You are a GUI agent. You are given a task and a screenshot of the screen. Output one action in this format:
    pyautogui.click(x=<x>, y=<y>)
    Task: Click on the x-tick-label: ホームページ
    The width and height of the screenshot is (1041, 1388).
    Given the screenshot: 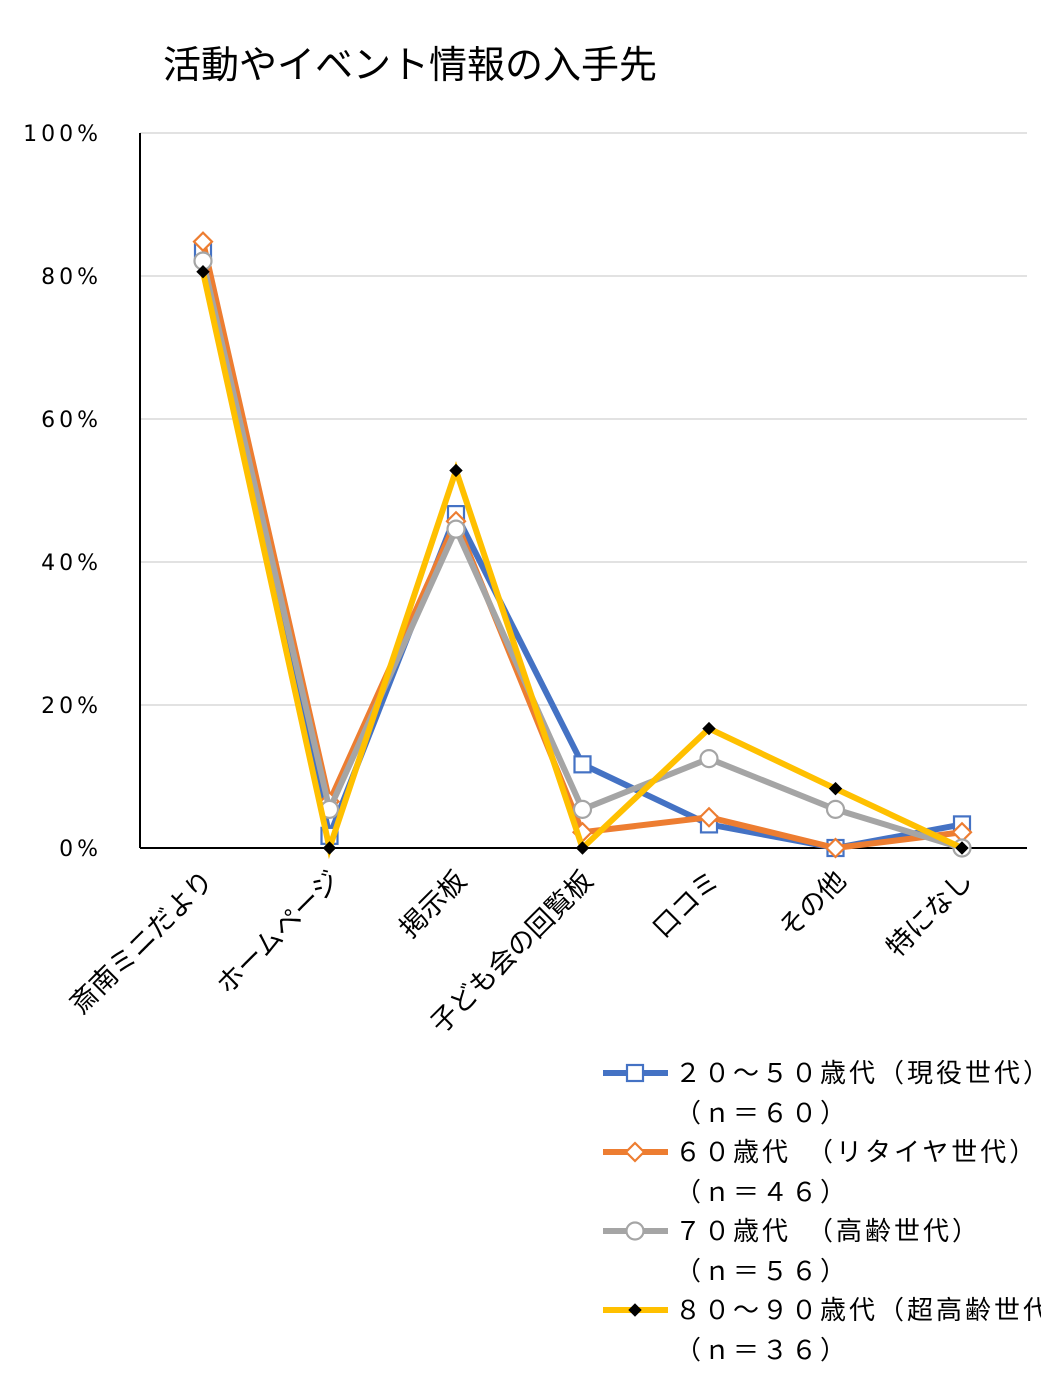 What is the action you would take?
    pyautogui.click(x=279, y=933)
    